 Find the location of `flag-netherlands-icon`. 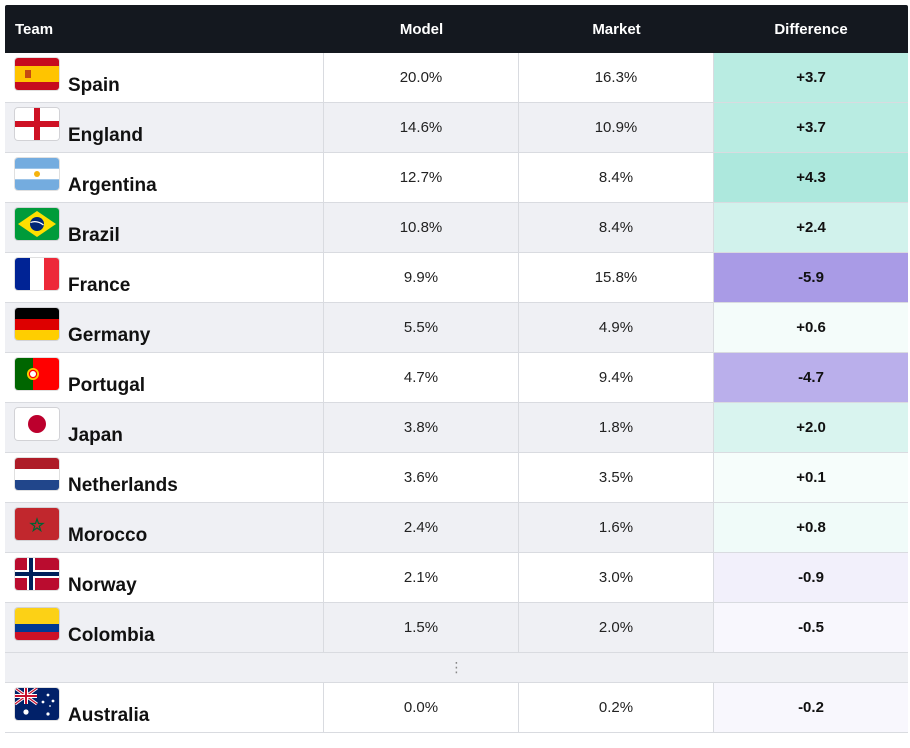

flag-netherlands-icon is located at coordinates (37, 474).